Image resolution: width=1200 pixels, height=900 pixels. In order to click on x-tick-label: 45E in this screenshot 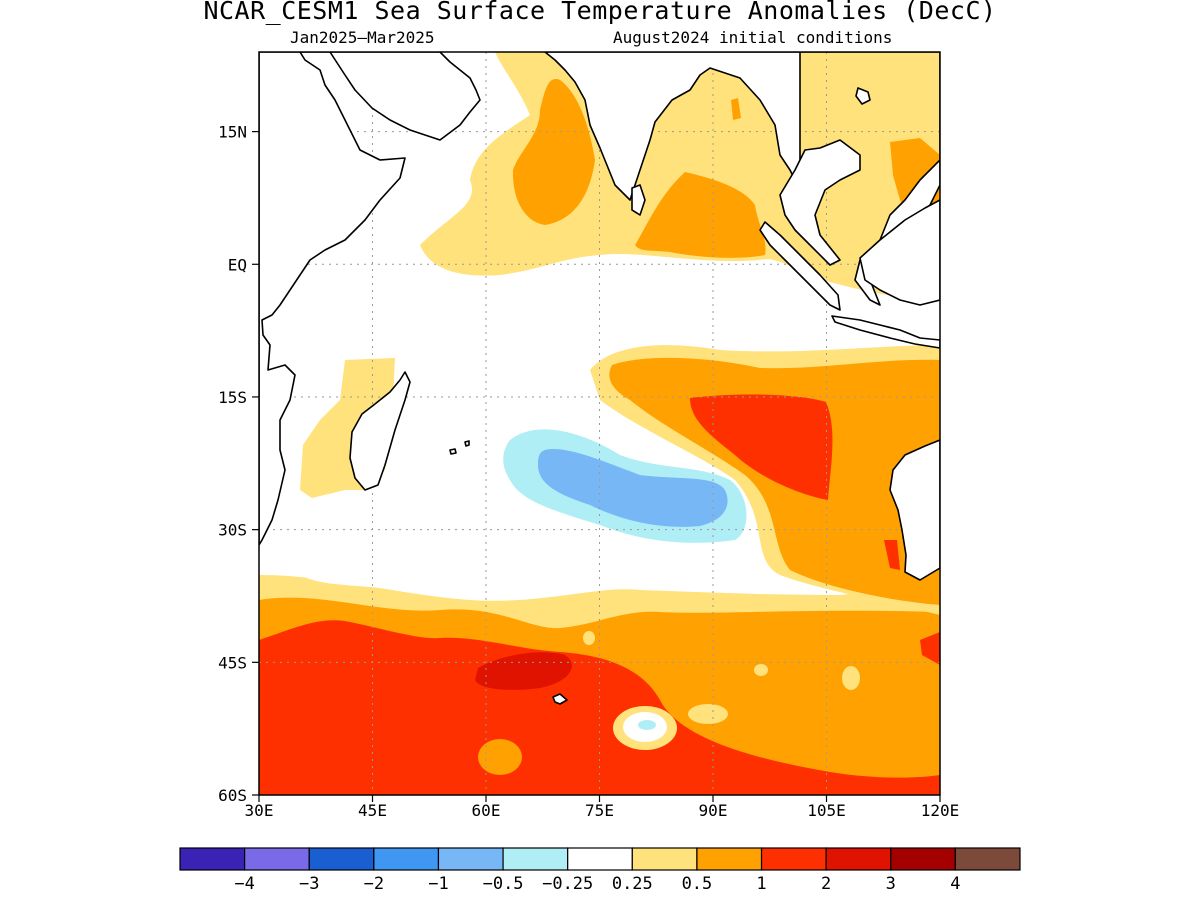, I will do `click(372, 810)`.